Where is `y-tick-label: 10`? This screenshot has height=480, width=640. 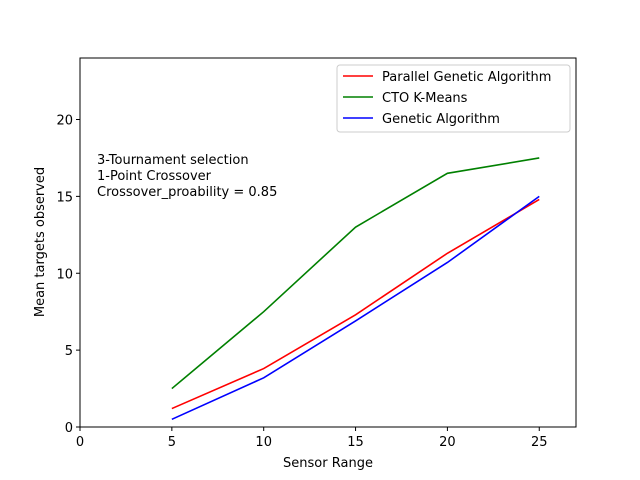
y-tick-label: 10 is located at coordinates (64, 274).